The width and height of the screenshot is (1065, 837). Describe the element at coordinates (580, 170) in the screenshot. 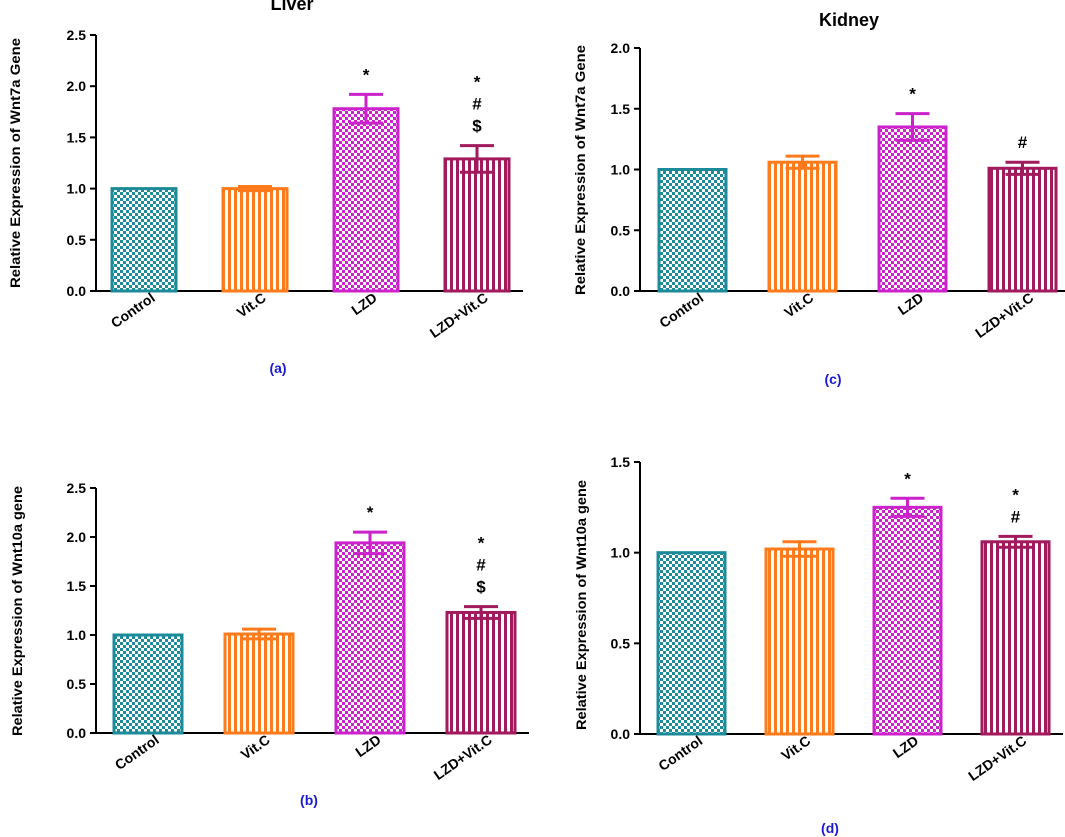

I see `y-axis-label-c: Relative Expression of Wnt7a Gene` at that location.